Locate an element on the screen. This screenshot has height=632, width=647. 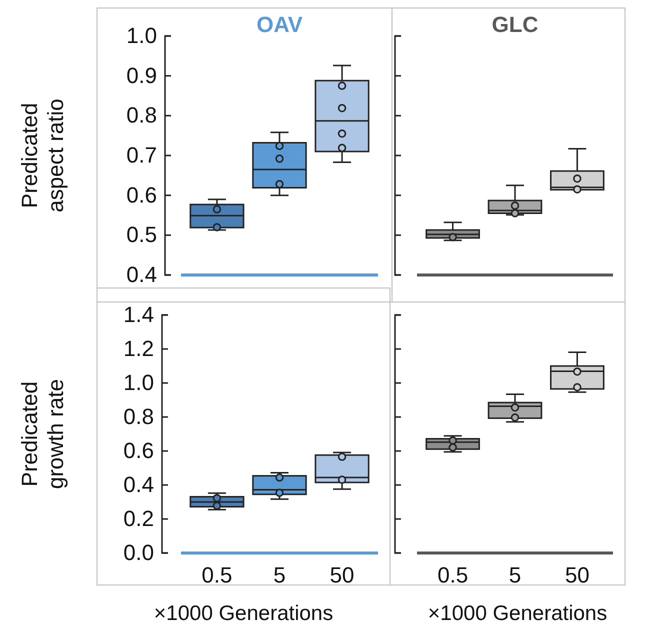
y-tick-label: 0.7 is located at coordinates (141, 155).